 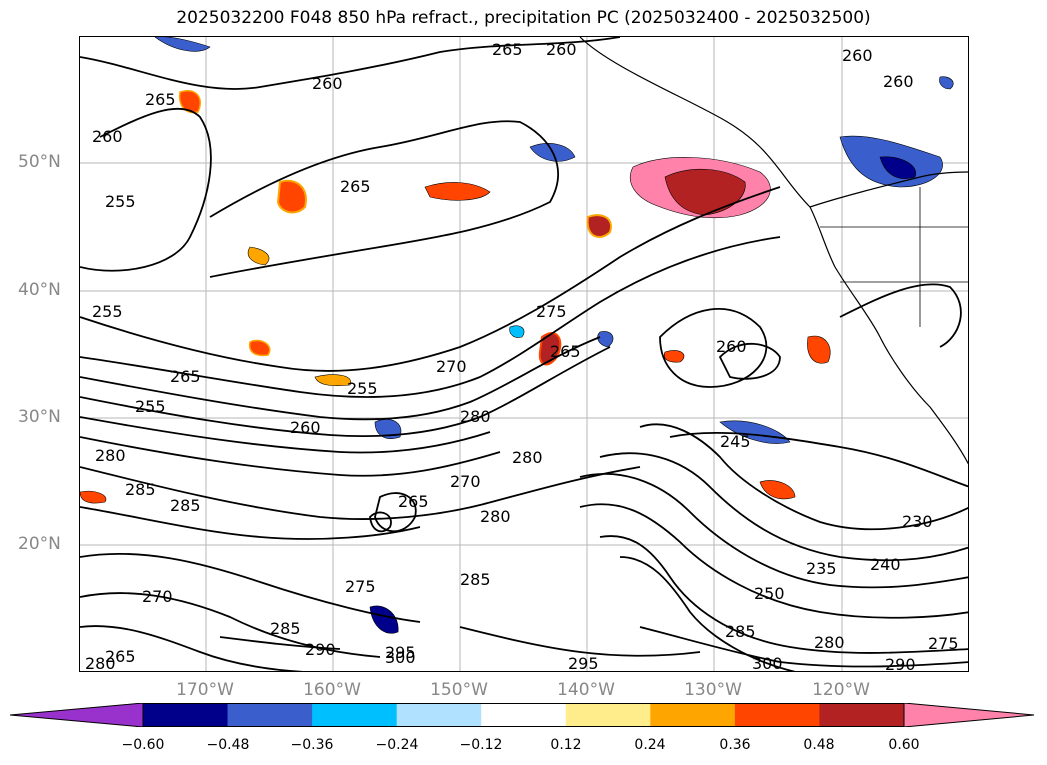 I want to click on lon-label-130w: 130°W, so click(x=713, y=690).